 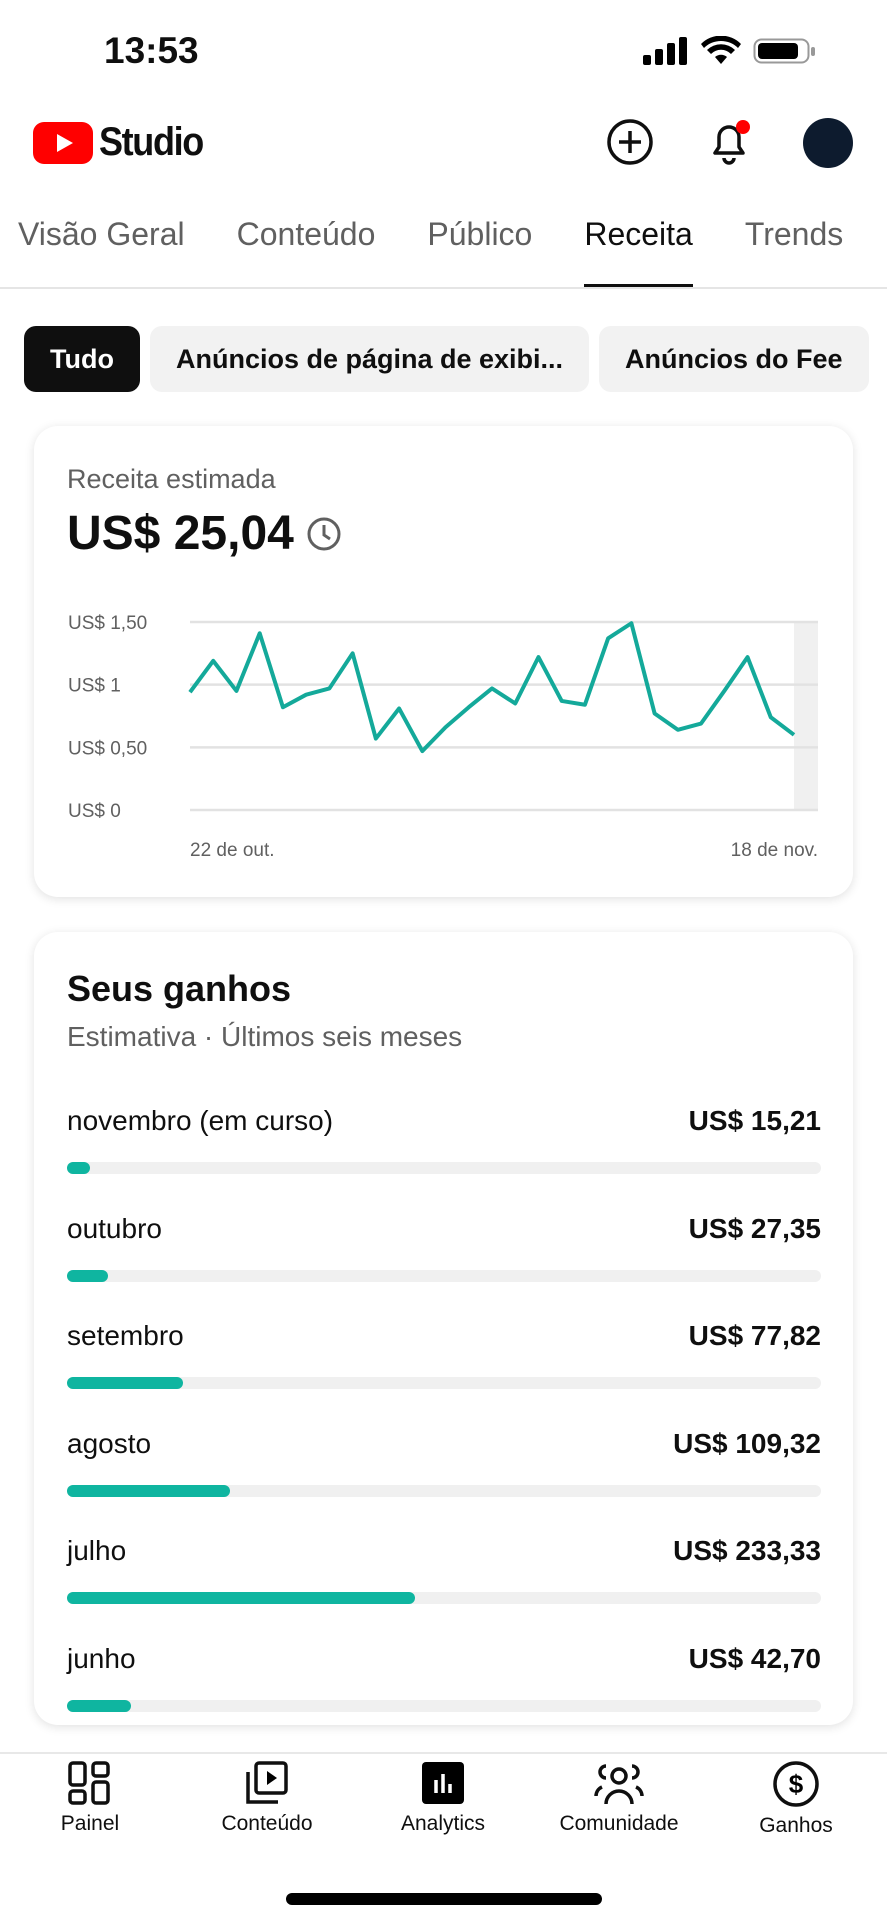 I want to click on content-icon, so click(x=267, y=1782).